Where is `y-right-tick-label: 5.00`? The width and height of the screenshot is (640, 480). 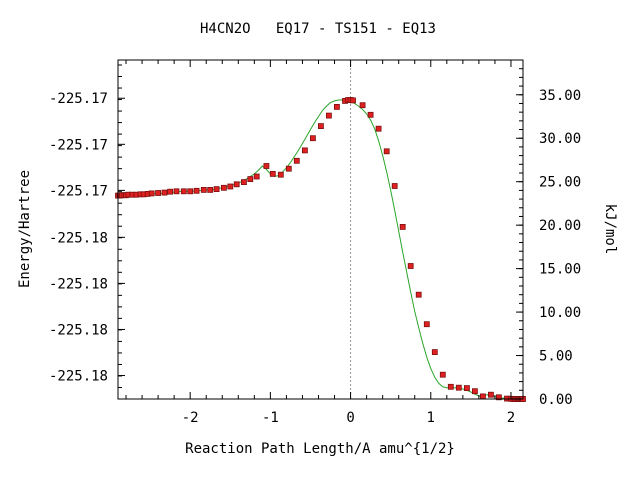
y-right-tick-label: 5.00 is located at coordinates (556, 357).